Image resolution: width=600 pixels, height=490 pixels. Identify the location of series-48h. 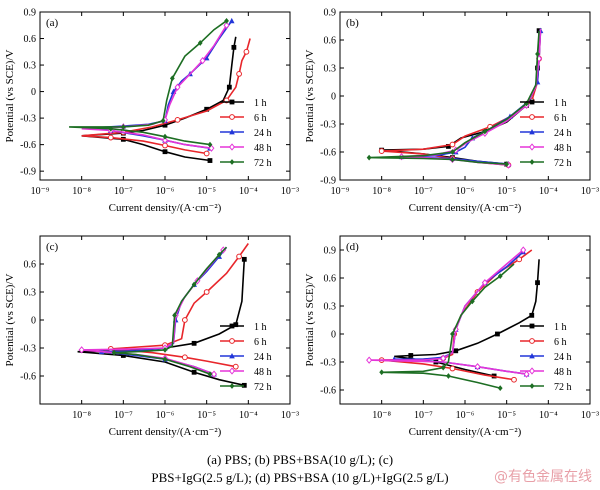
(448, 312).